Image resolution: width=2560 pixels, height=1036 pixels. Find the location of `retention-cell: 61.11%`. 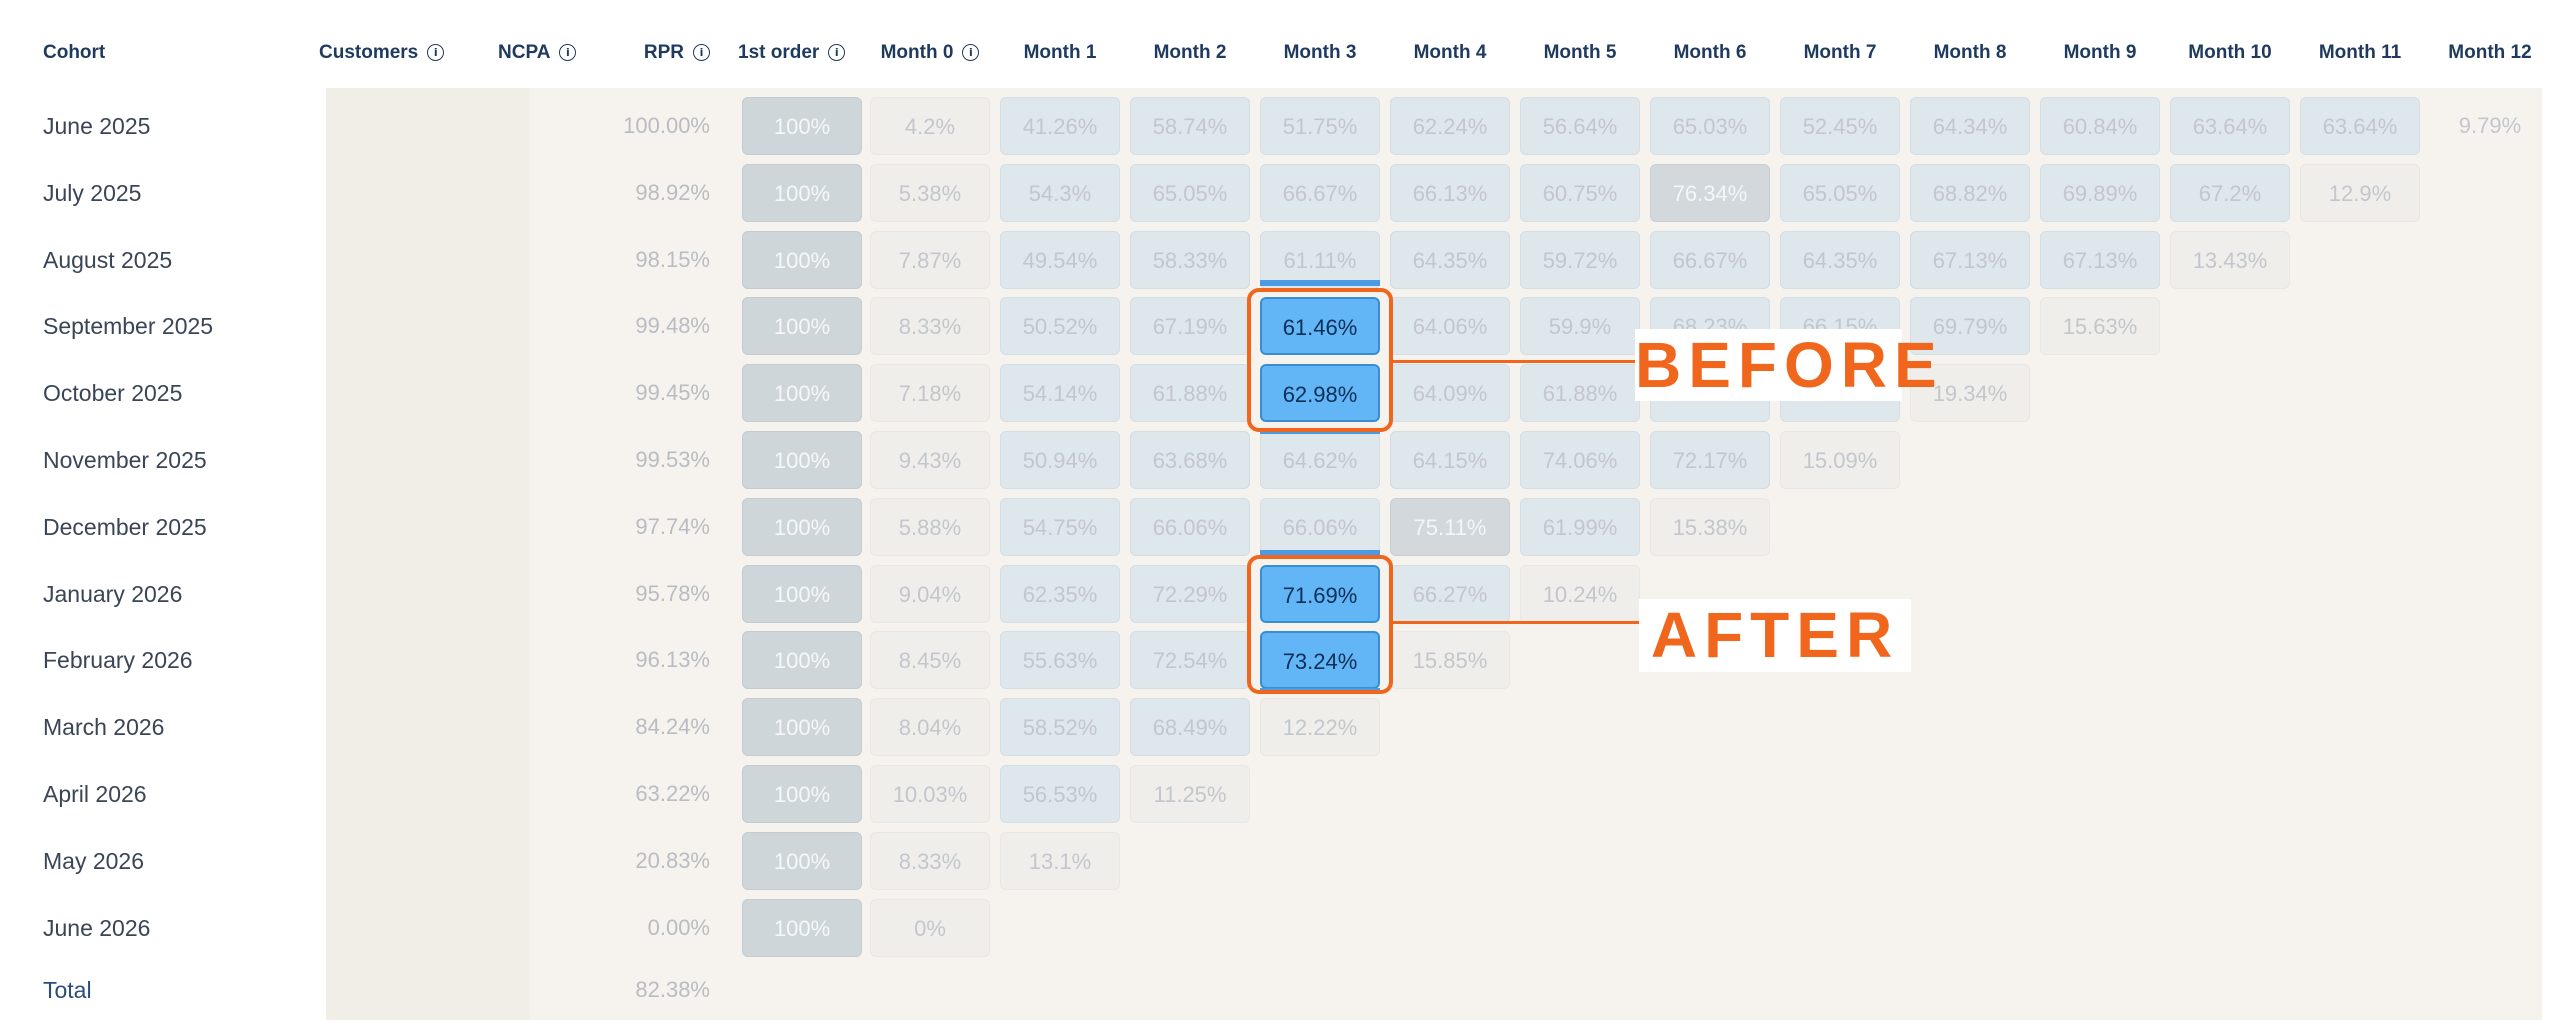

retention-cell: 61.11% is located at coordinates (1320, 259).